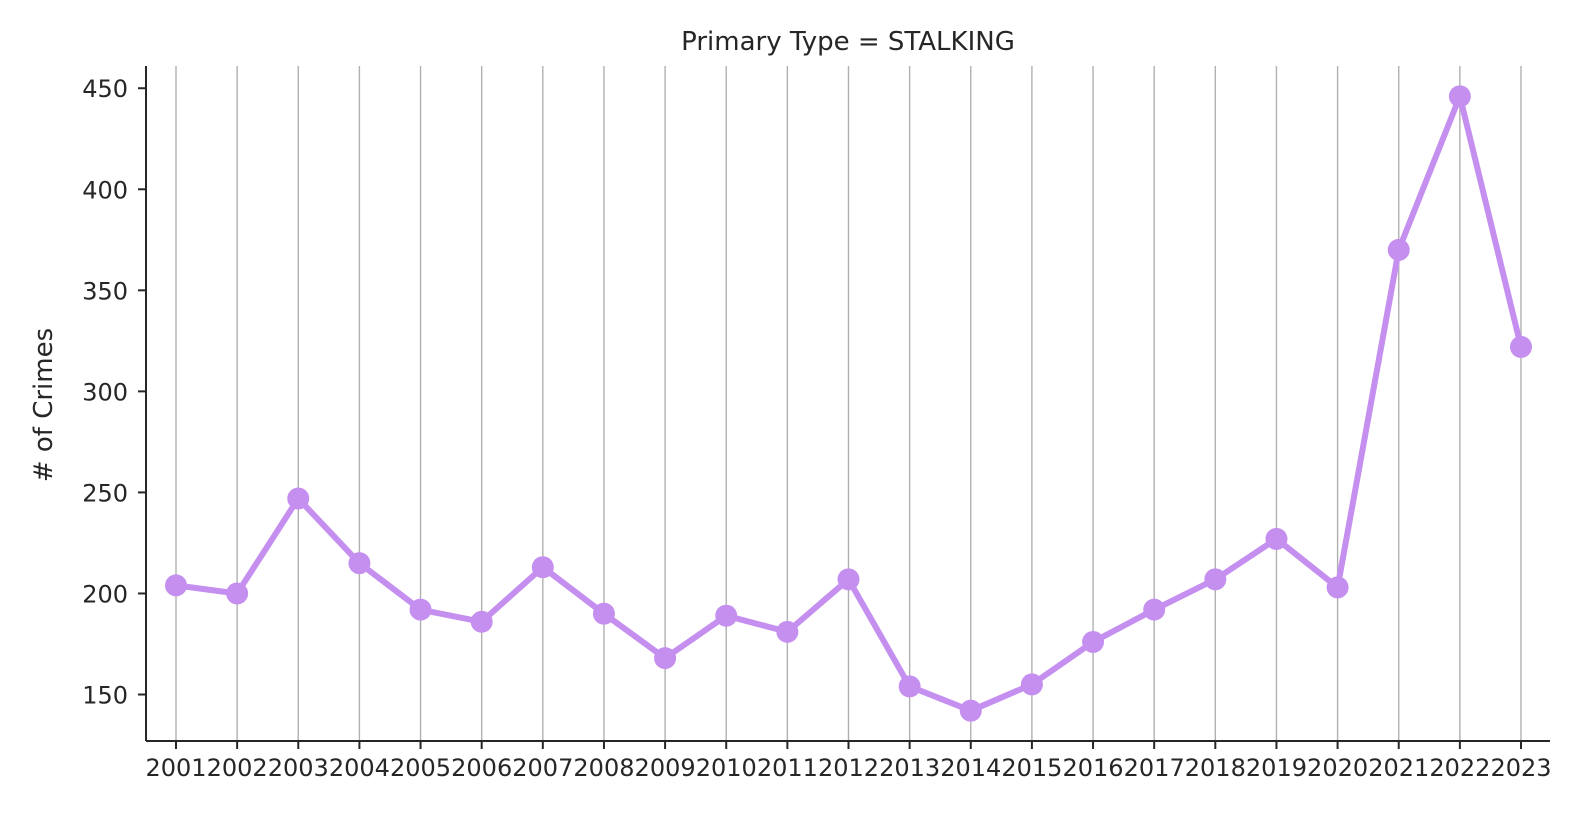 The image size is (1578, 814). Describe the element at coordinates (1398, 249) in the screenshot. I see `data-point-2021` at that location.